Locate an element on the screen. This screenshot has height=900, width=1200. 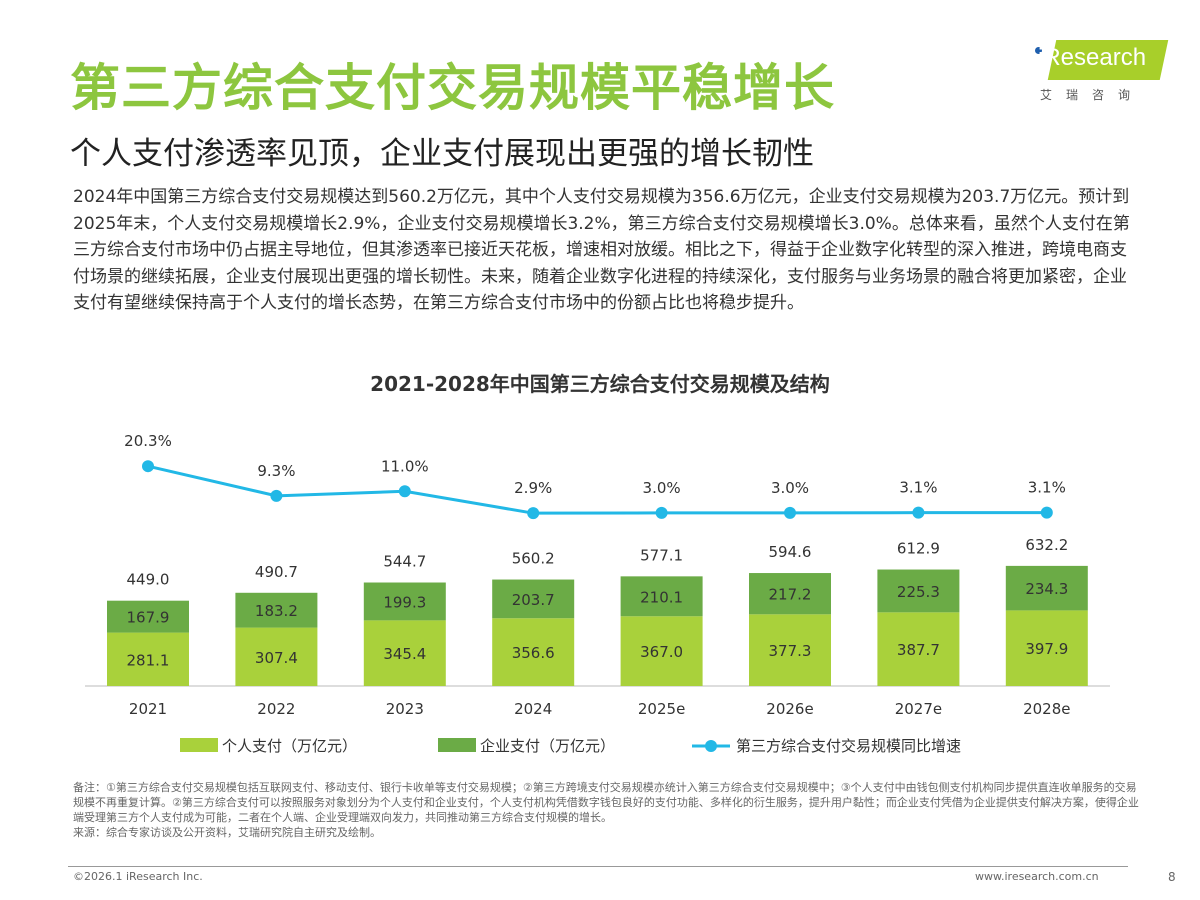
legend-swatch-enterprise is located at coordinates (457, 745).